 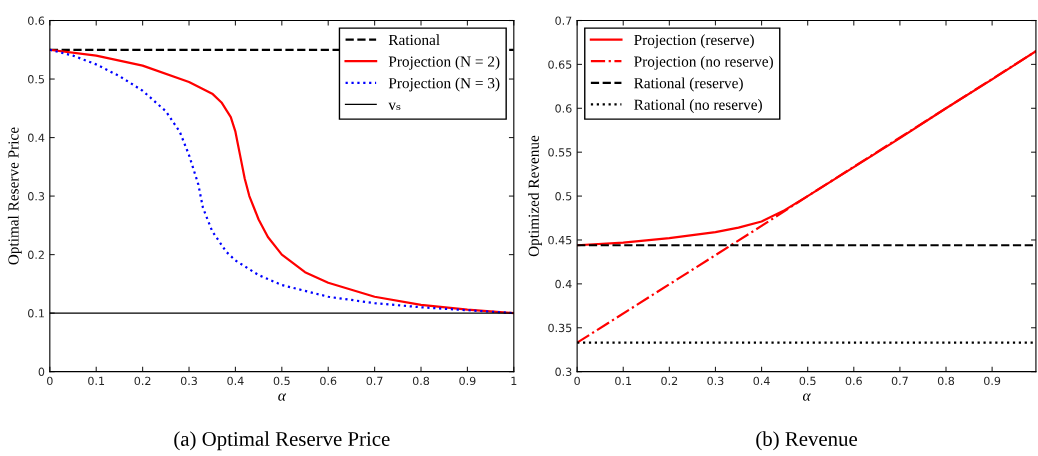 What do you see at coordinates (394, 106) in the screenshot?
I see `legend-label: vₛ` at bounding box center [394, 106].